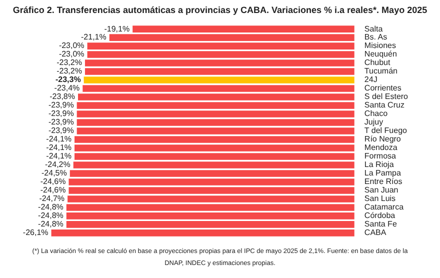 Image resolution: width=440 pixels, height=278 pixels. What do you see at coordinates (381, 224) in the screenshot?
I see `y-tick-label: Santa Fe` at bounding box center [381, 224].